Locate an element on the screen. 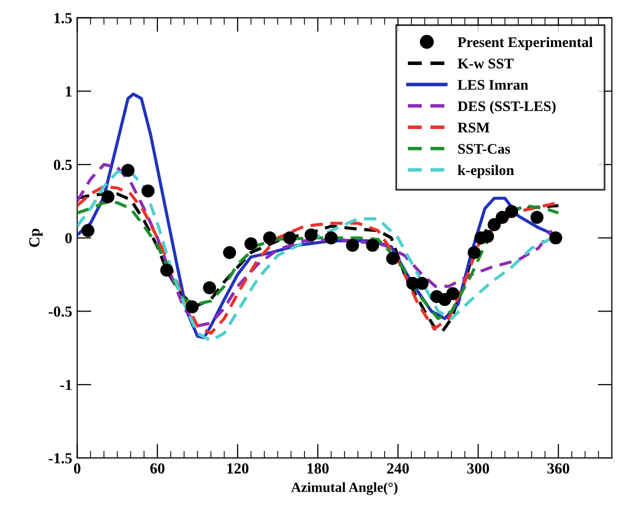 Image resolution: width=638 pixels, height=524 pixels. x-tick-label: 360 is located at coordinates (558, 468).